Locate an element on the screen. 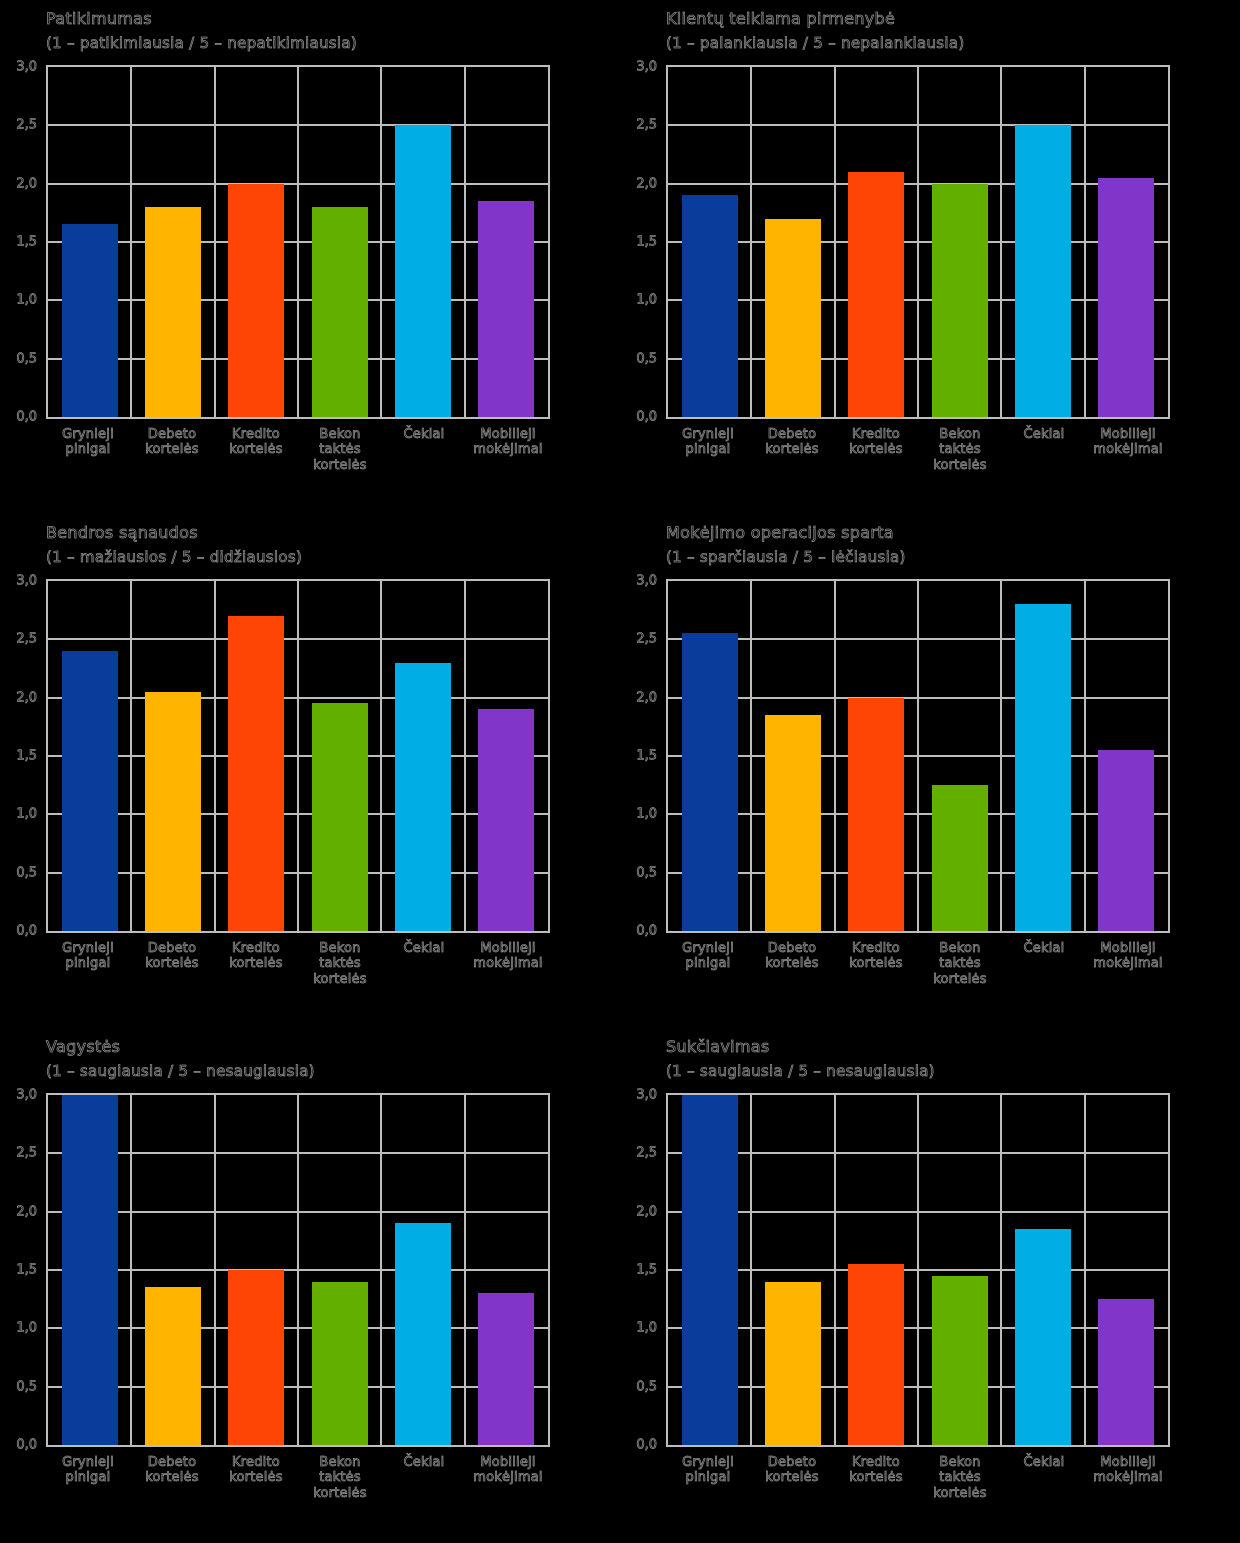 The image size is (1240, 1543). y-axis: 3,0 2,5 2,0 1,5 1,0 0,5 0,0 is located at coordinates (23, 1270).